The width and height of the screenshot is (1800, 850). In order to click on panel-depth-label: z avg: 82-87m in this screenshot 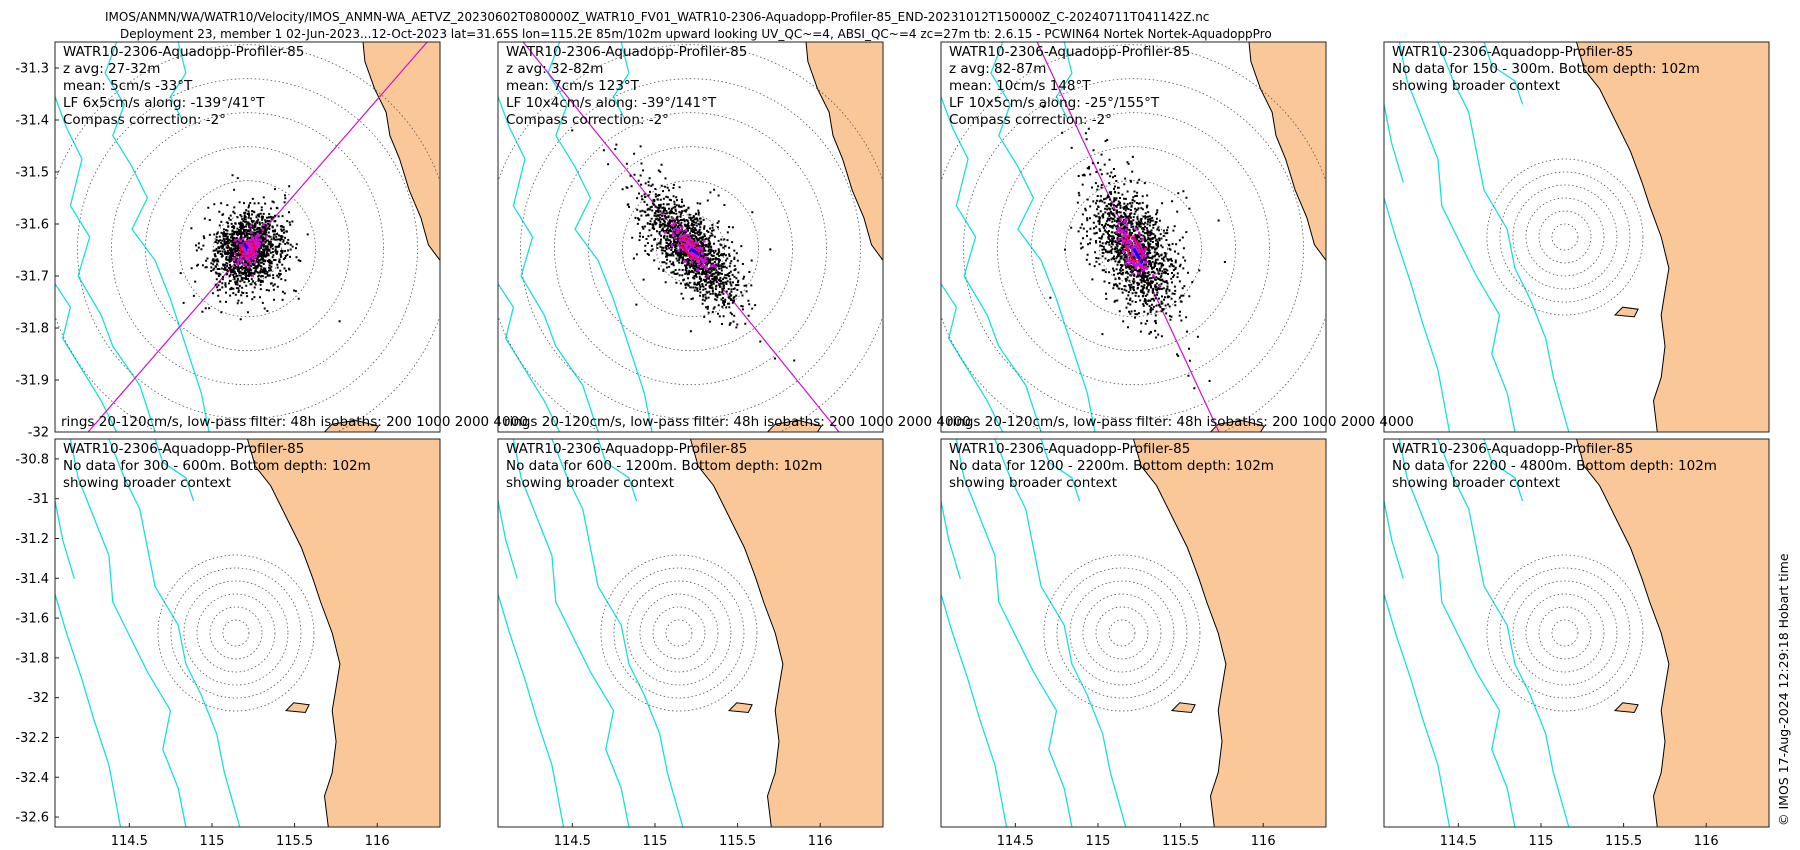, I will do `click(997, 69)`.